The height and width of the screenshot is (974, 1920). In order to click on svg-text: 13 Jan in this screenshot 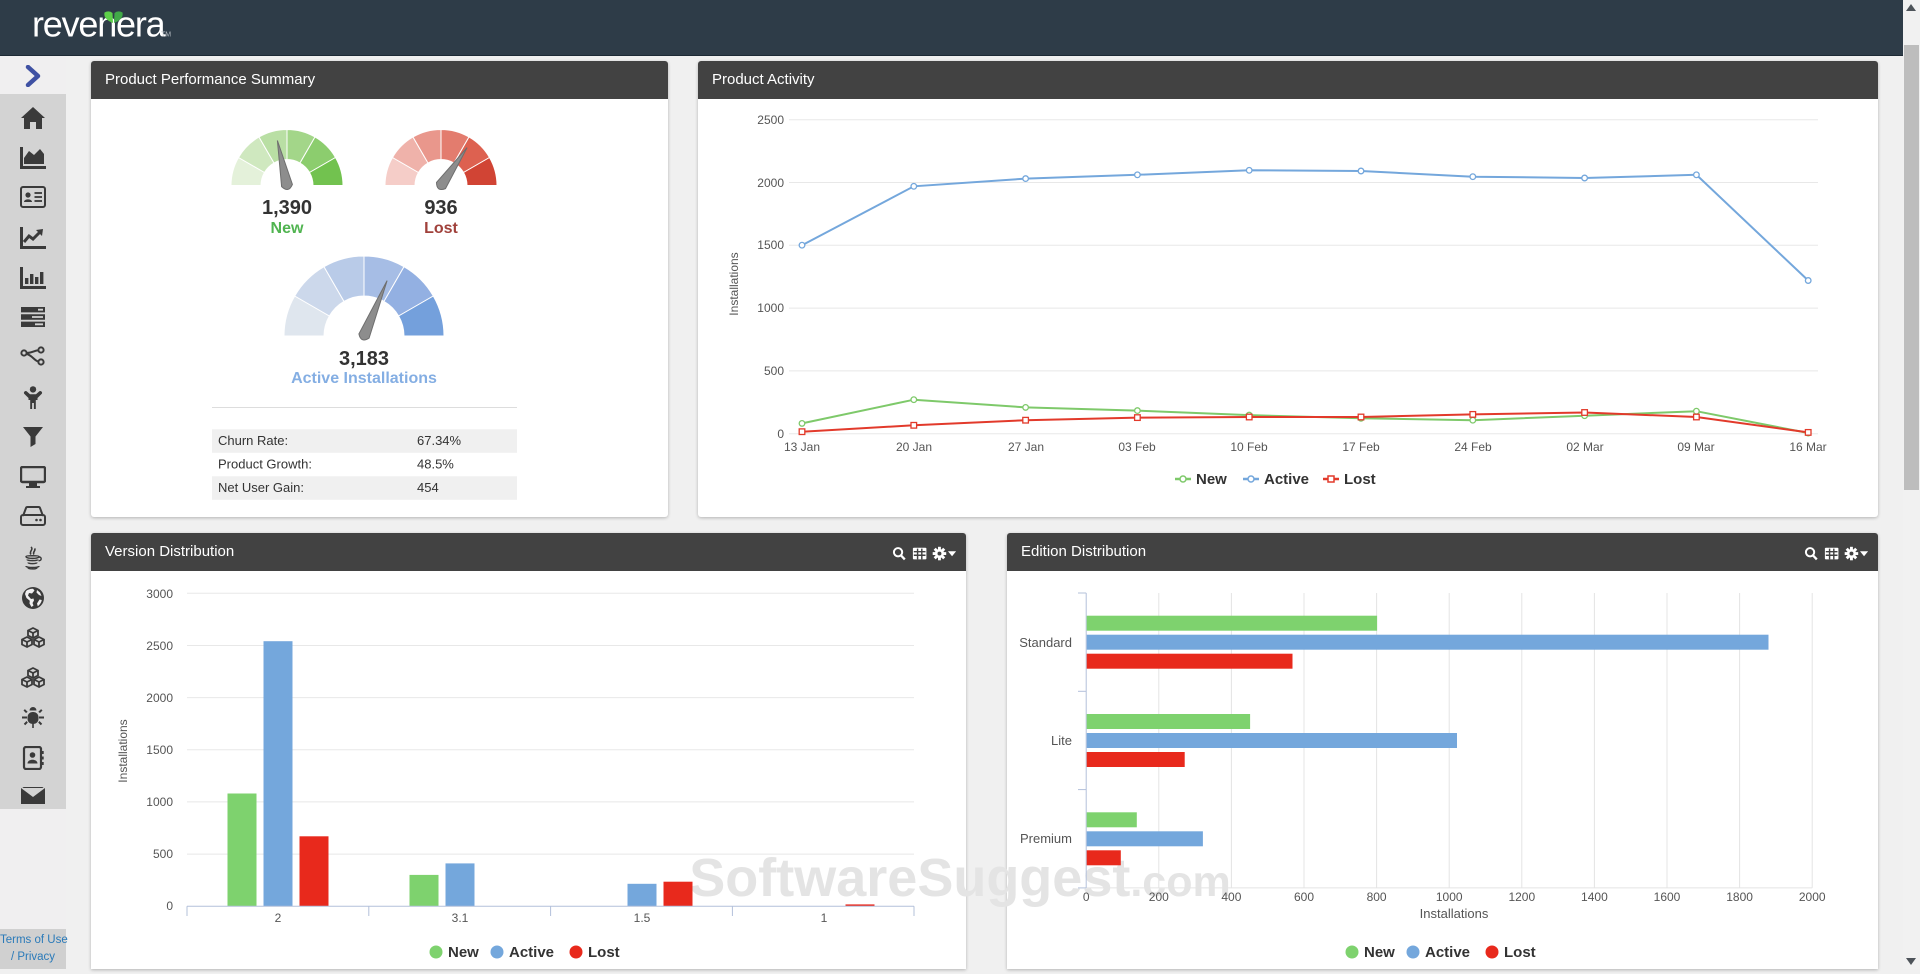, I will do `click(802, 447)`.